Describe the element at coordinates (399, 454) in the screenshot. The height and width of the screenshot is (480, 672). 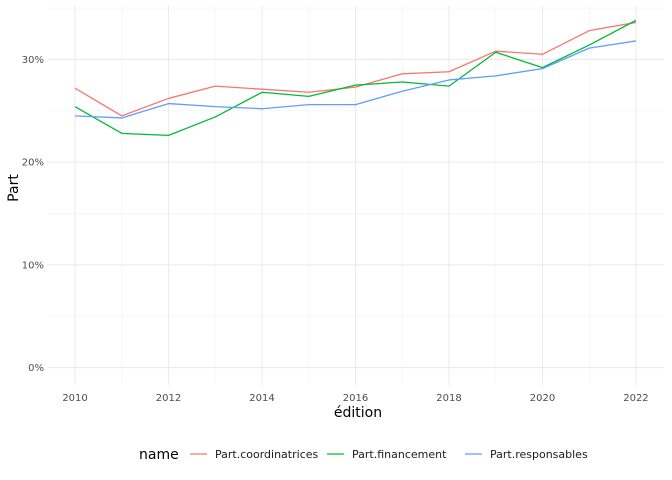
I see `legend-label: Part.financement` at that location.